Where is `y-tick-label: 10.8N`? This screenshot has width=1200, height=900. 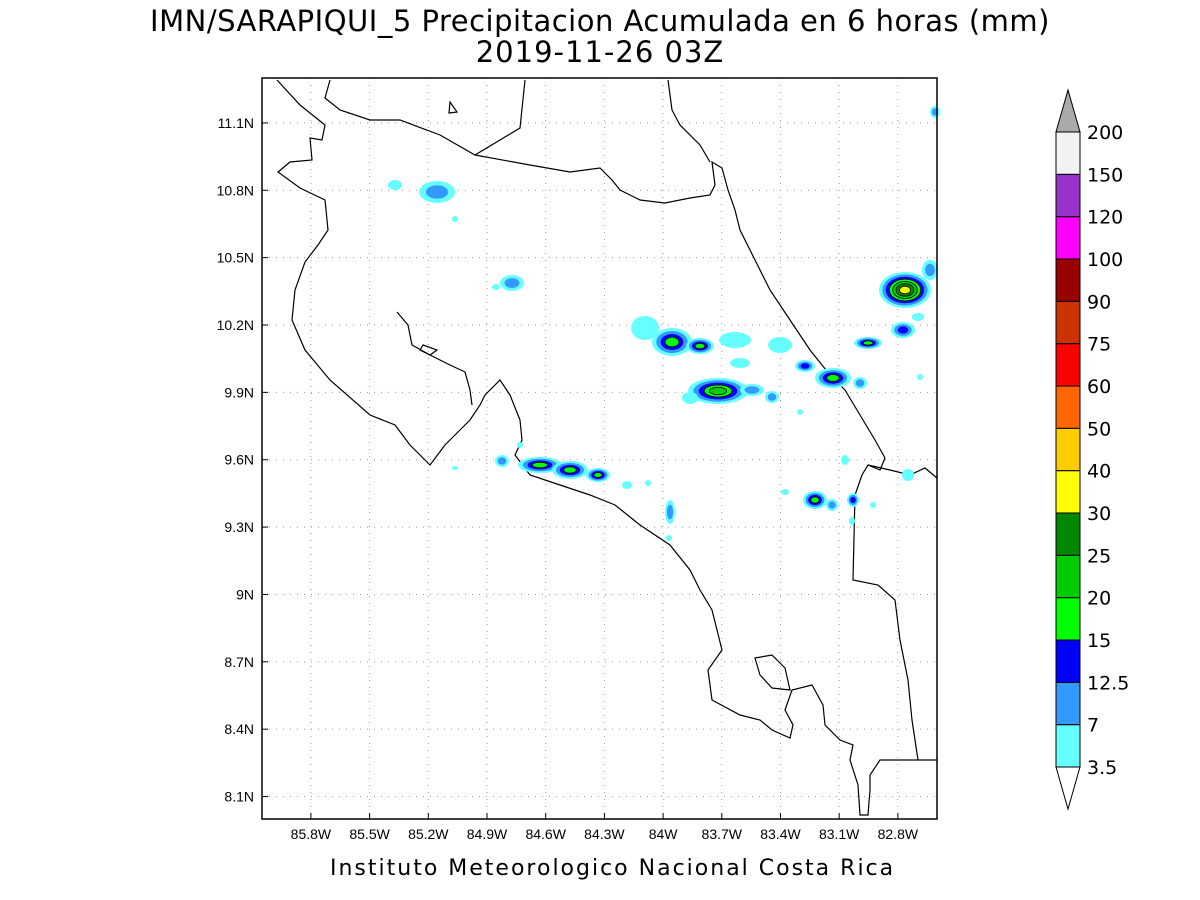 y-tick-label: 10.8N is located at coordinates (235, 190).